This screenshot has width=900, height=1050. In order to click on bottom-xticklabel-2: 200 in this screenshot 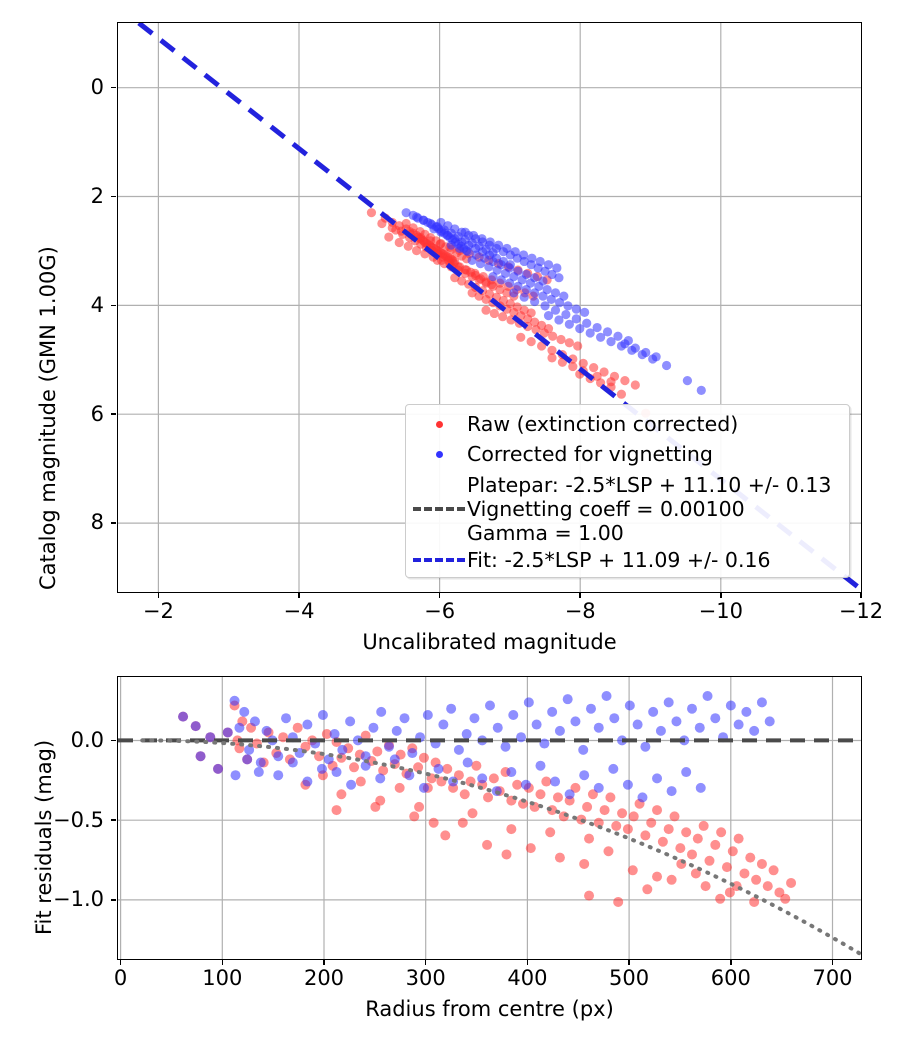, I will do `click(324, 978)`.